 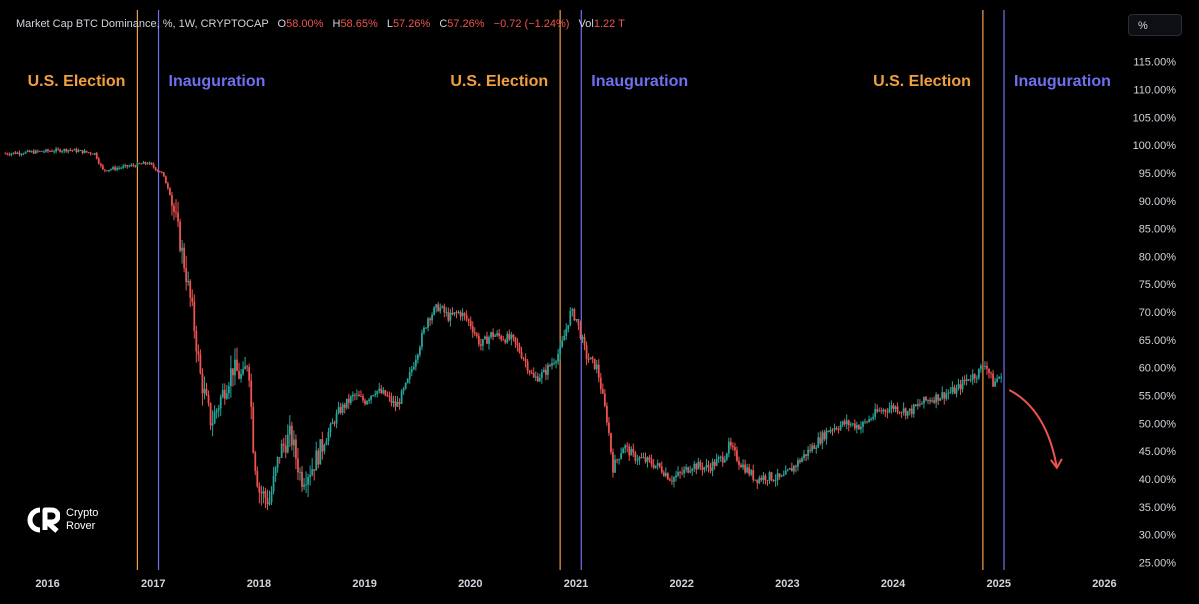 I want to click on high-label: H, so click(x=336, y=24).